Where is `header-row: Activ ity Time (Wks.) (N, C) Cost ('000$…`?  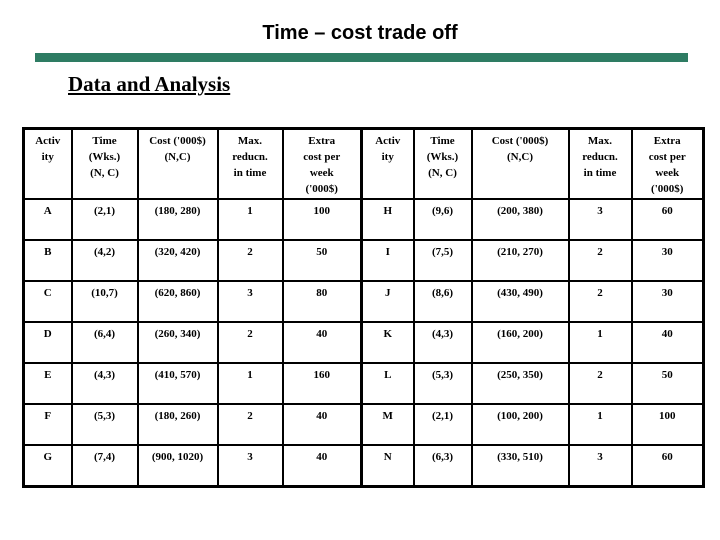
header-row: Activ ity Time (Wks.) (N, C) Cost ('000$… is located at coordinates (363, 163).